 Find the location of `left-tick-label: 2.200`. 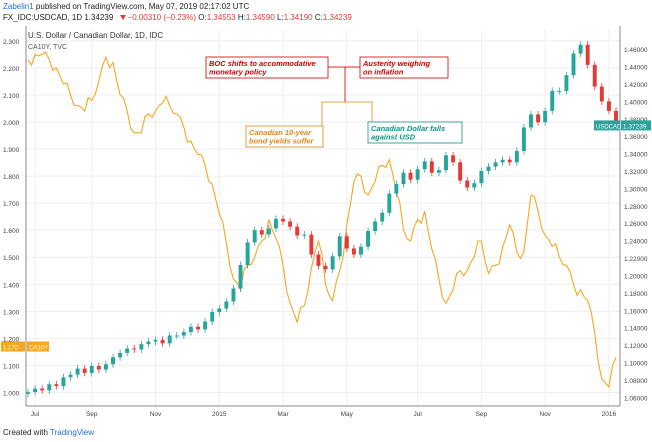

left-tick-label: 2.200 is located at coordinates (11, 69).